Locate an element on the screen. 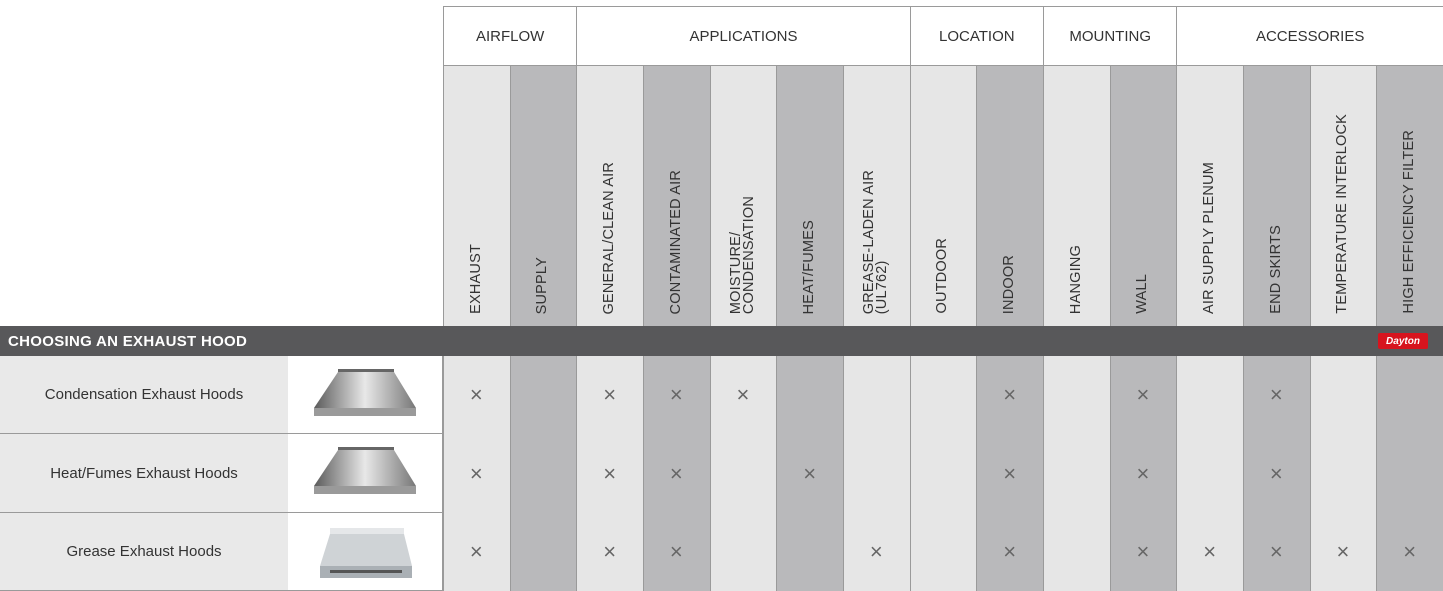  column-label: WALL is located at coordinates (1142, 294).